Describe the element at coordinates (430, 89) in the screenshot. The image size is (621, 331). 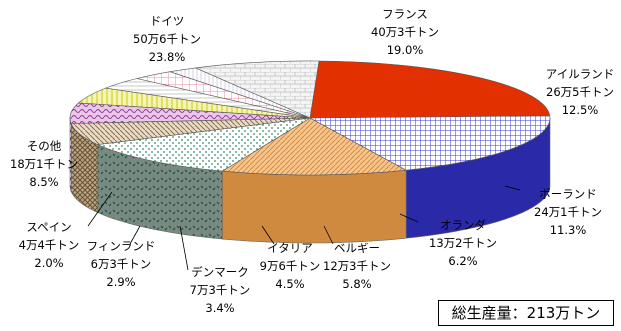
I see `slice-ドイツ` at that location.